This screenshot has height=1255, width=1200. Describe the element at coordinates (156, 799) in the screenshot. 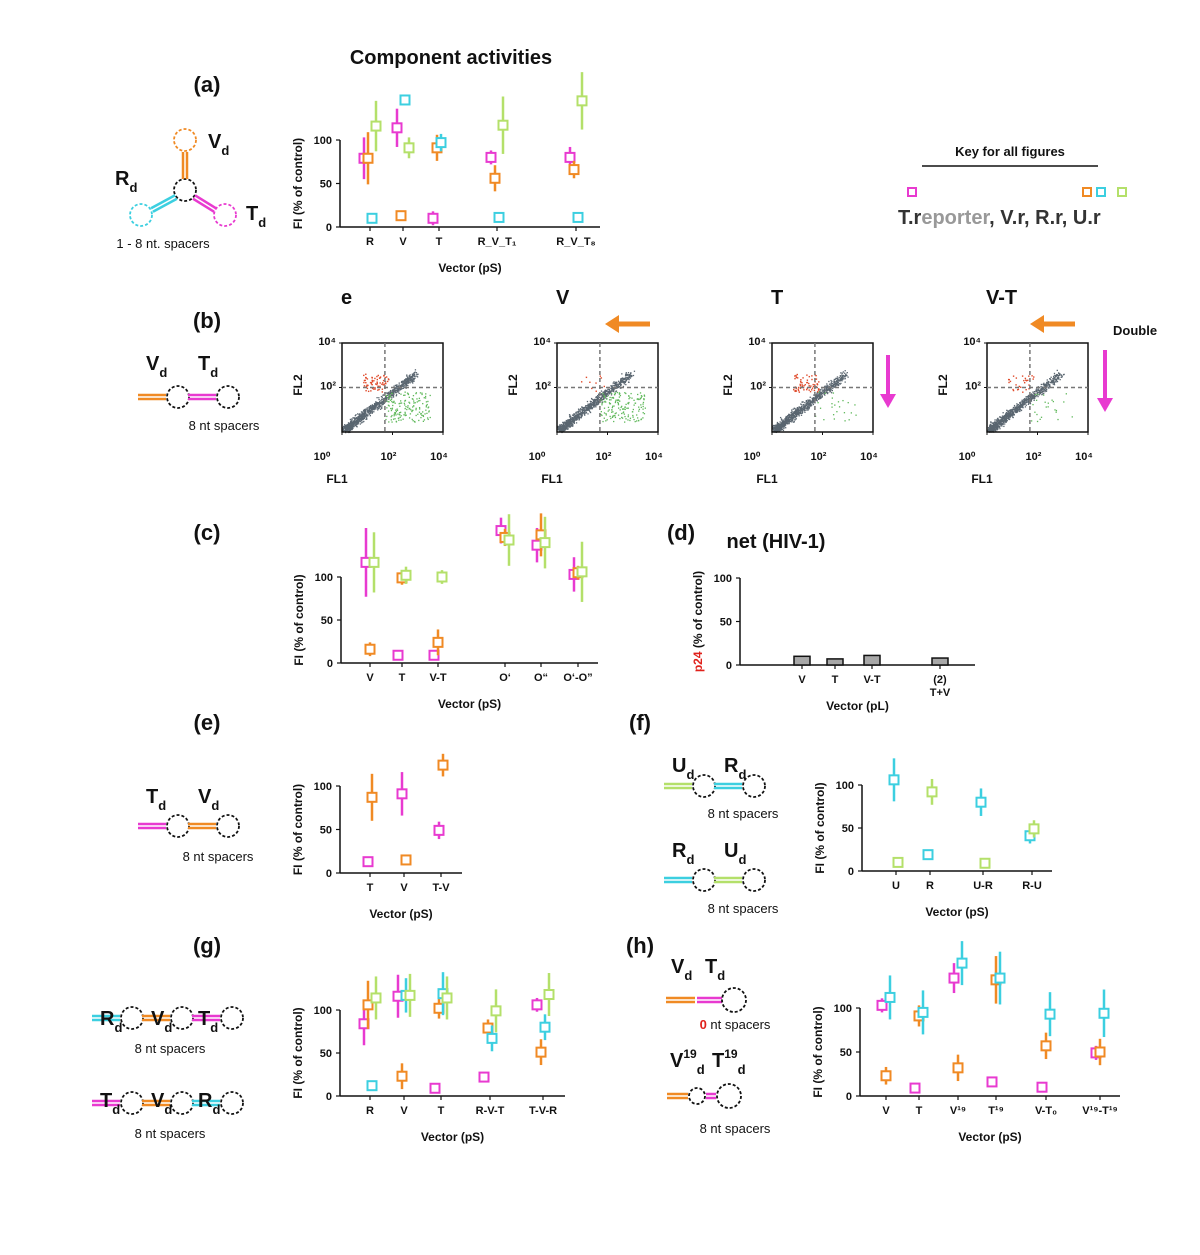

I see `domain-label: Td` at that location.